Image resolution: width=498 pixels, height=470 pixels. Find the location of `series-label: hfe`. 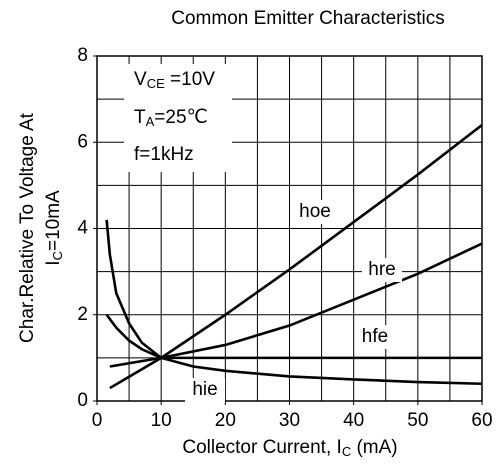

series-label: hfe is located at coordinates (375, 336).